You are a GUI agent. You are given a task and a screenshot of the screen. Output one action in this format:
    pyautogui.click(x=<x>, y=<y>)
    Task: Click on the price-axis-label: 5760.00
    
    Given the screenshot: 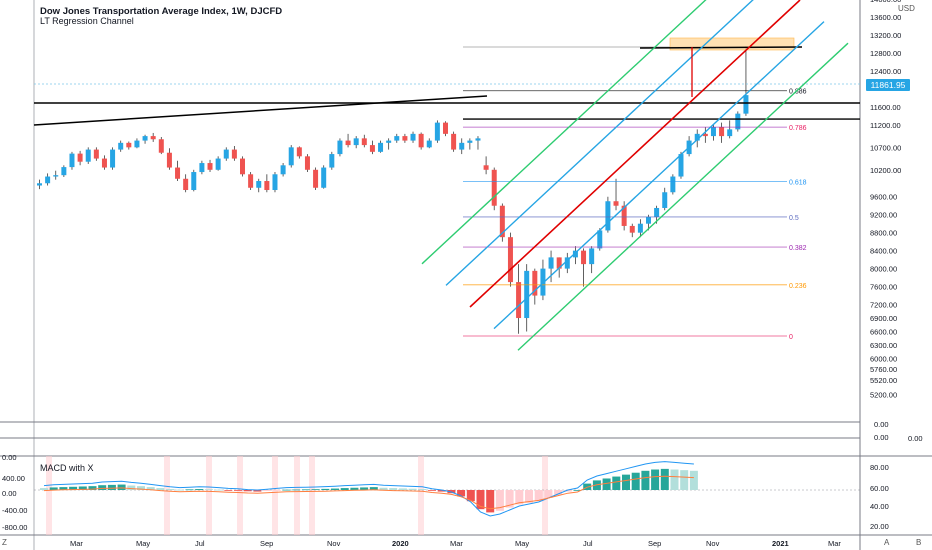 What is the action you would take?
    pyautogui.click(x=883, y=369)
    